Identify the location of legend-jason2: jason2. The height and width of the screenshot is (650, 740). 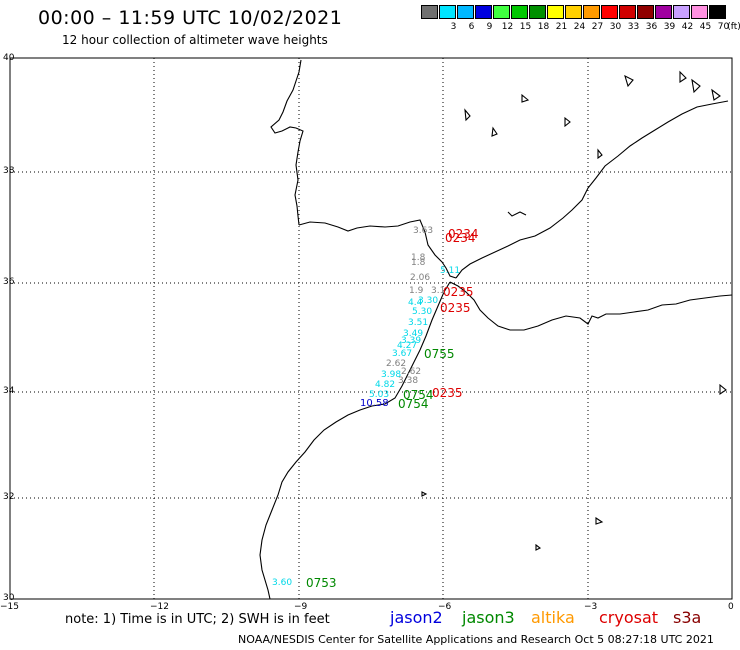
(416, 617).